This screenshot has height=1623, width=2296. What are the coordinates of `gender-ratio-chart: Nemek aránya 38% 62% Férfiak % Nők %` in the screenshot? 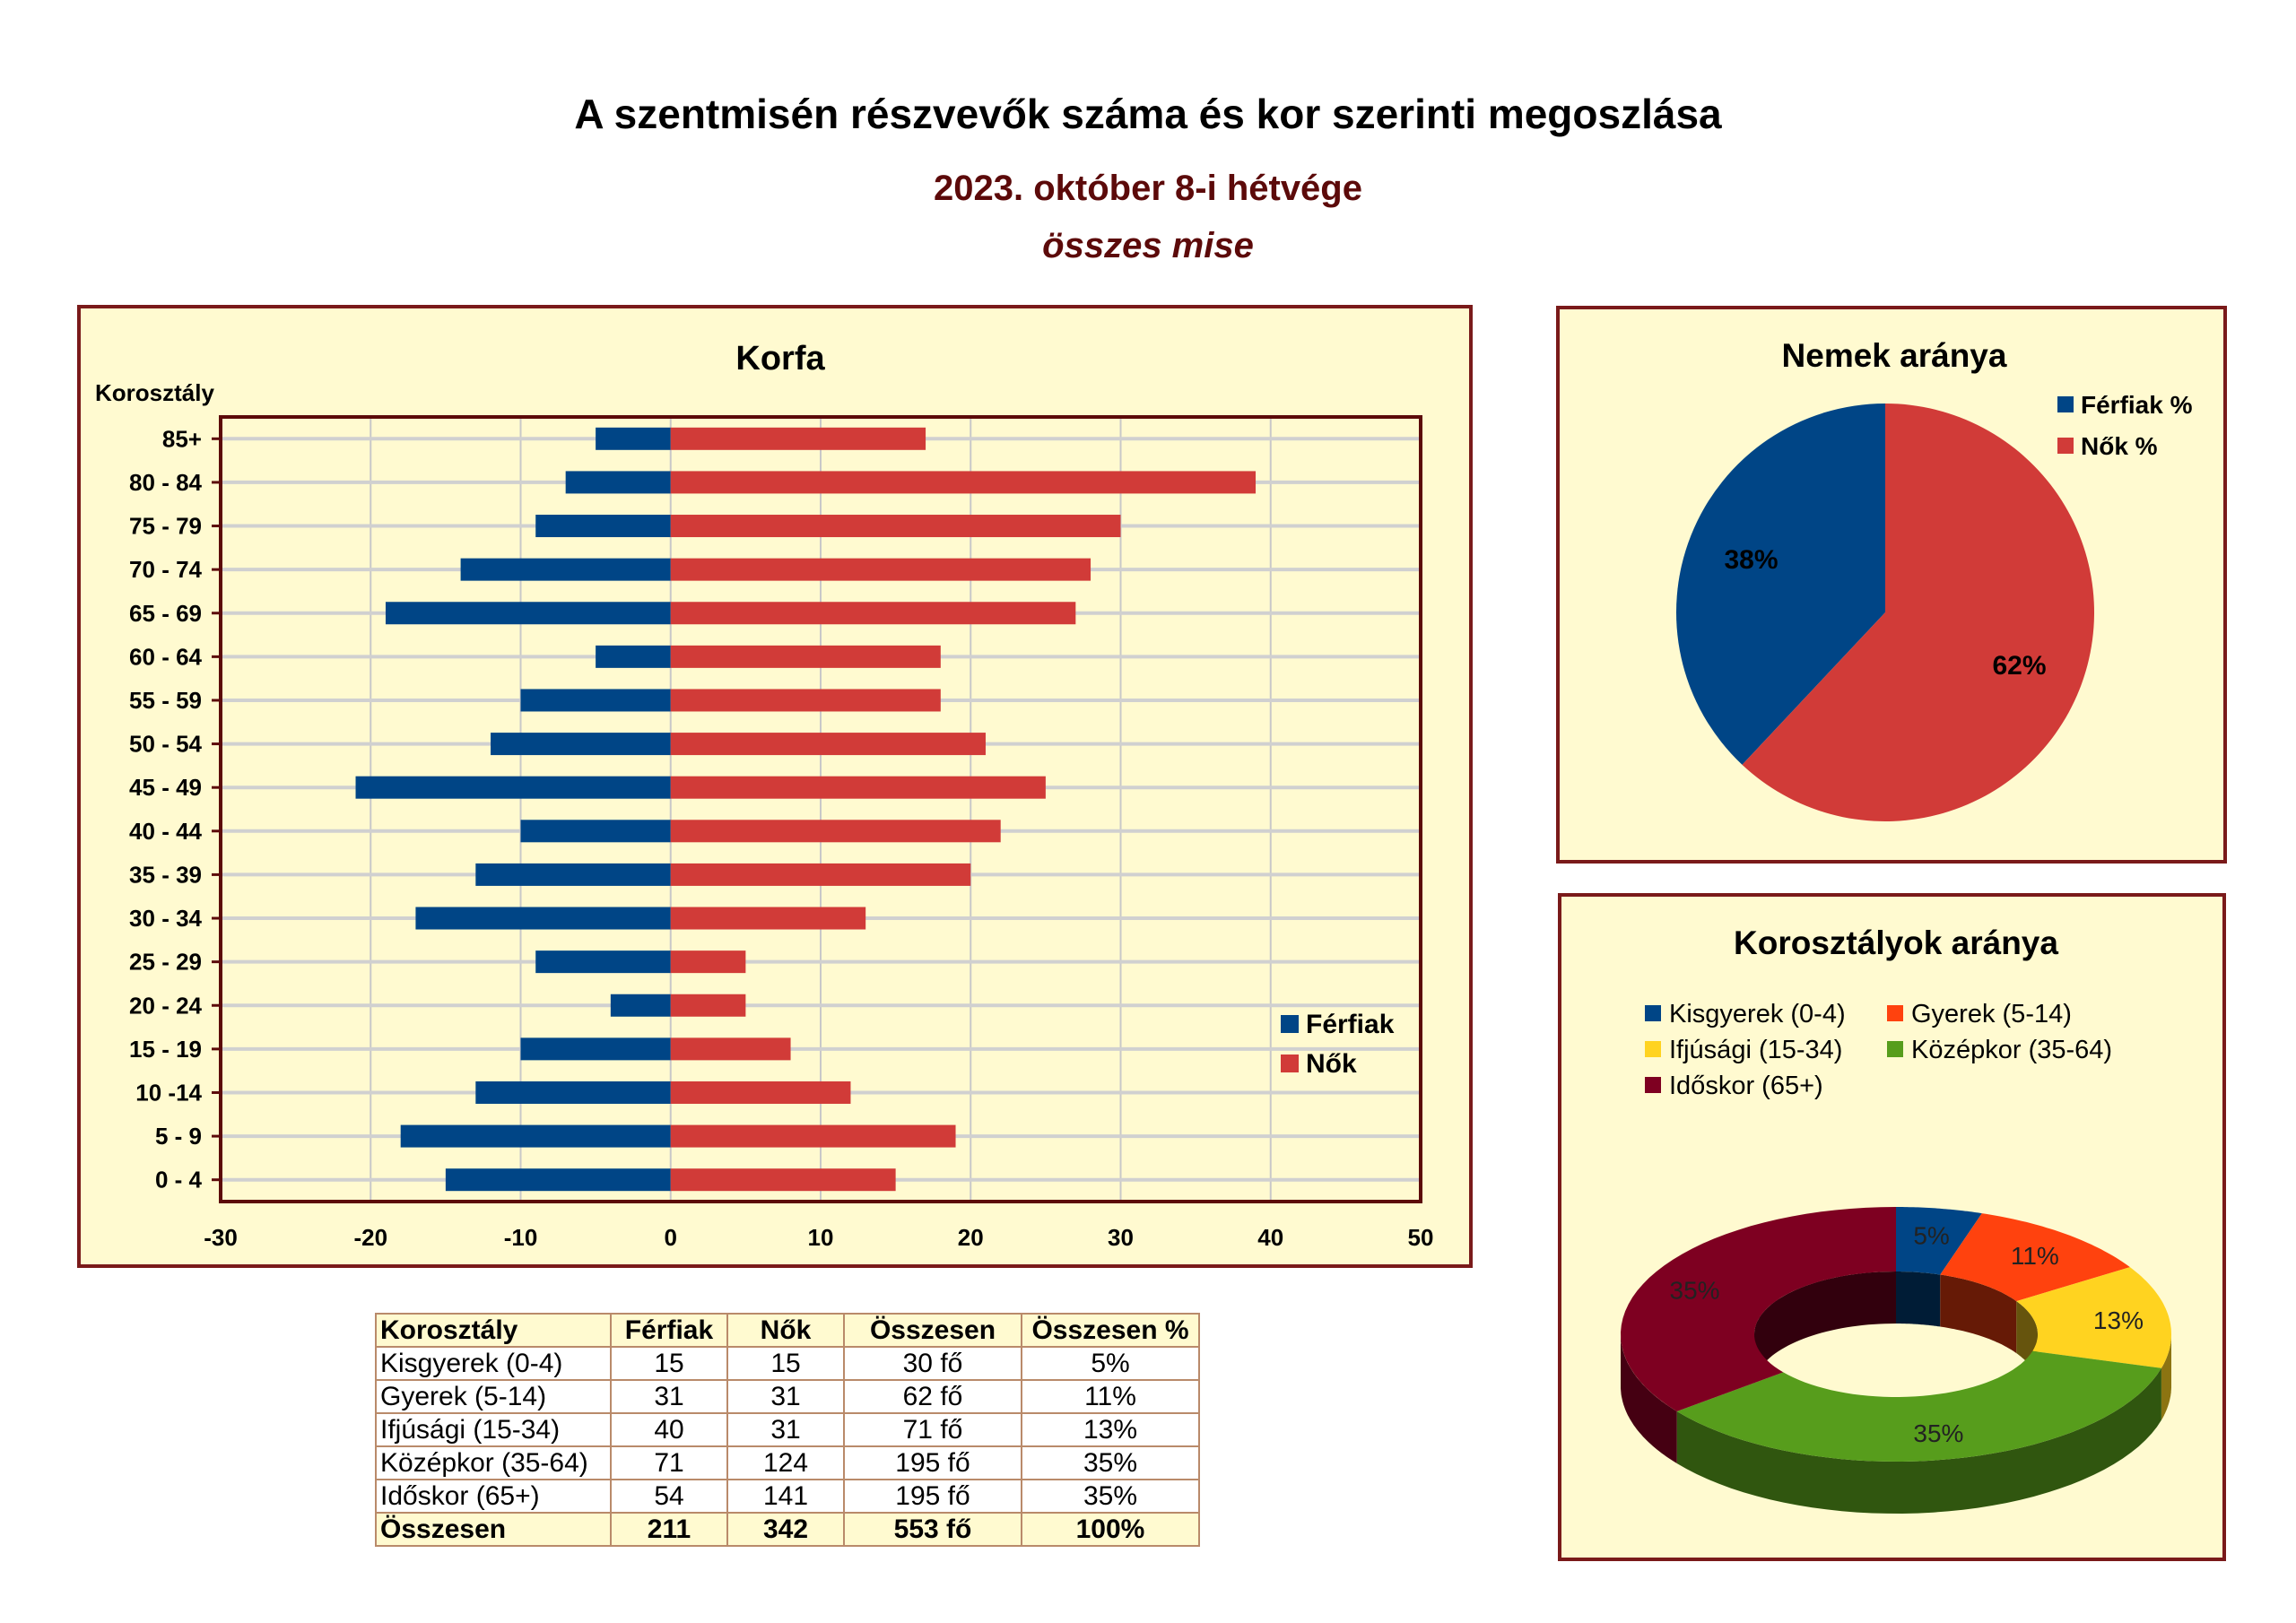 It's located at (1891, 585).